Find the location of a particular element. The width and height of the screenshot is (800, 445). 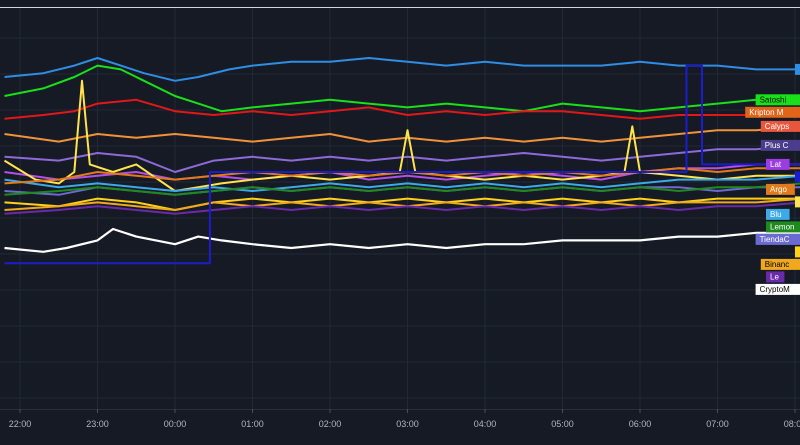

series-label-text: Lemon is located at coordinates (782, 227).